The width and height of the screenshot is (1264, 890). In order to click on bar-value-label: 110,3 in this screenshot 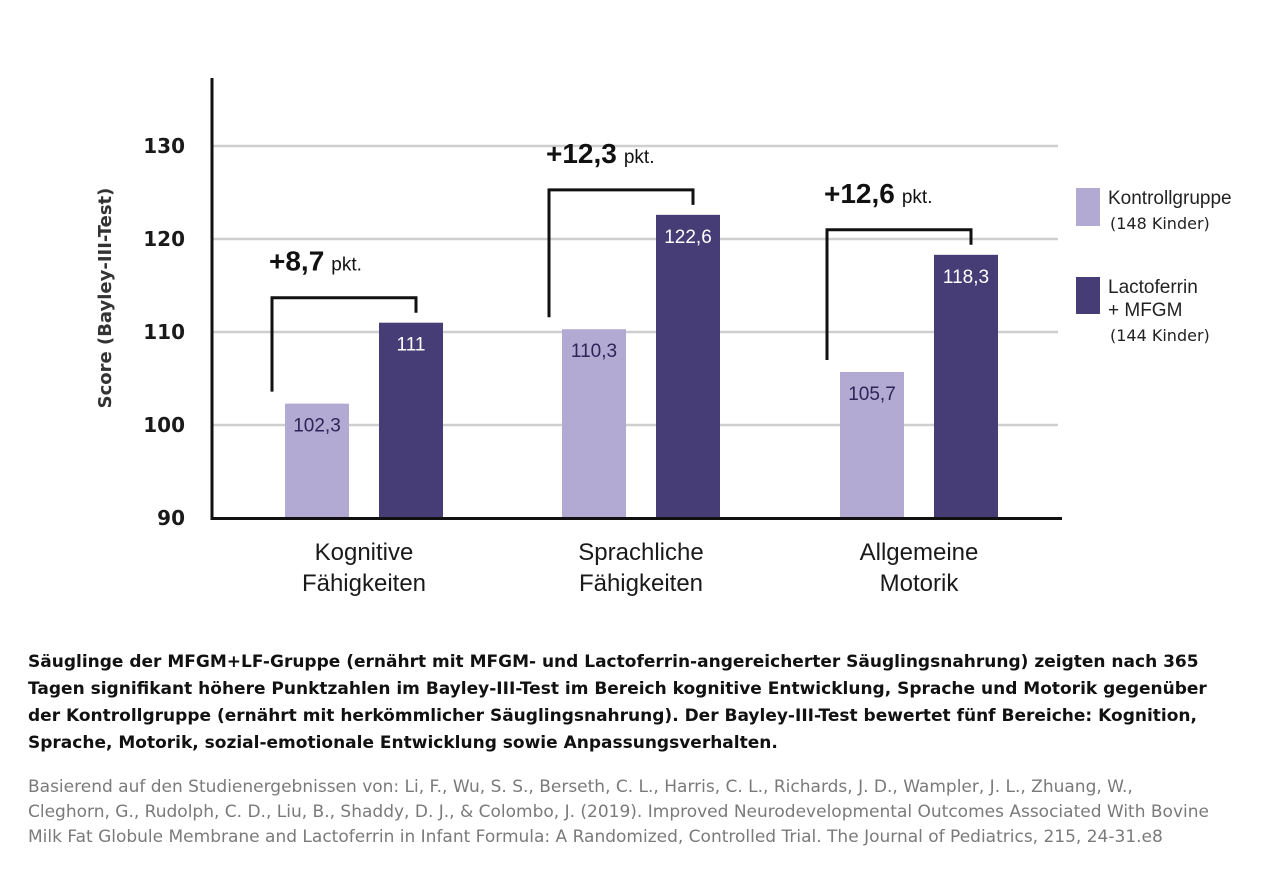, I will do `click(594, 351)`.